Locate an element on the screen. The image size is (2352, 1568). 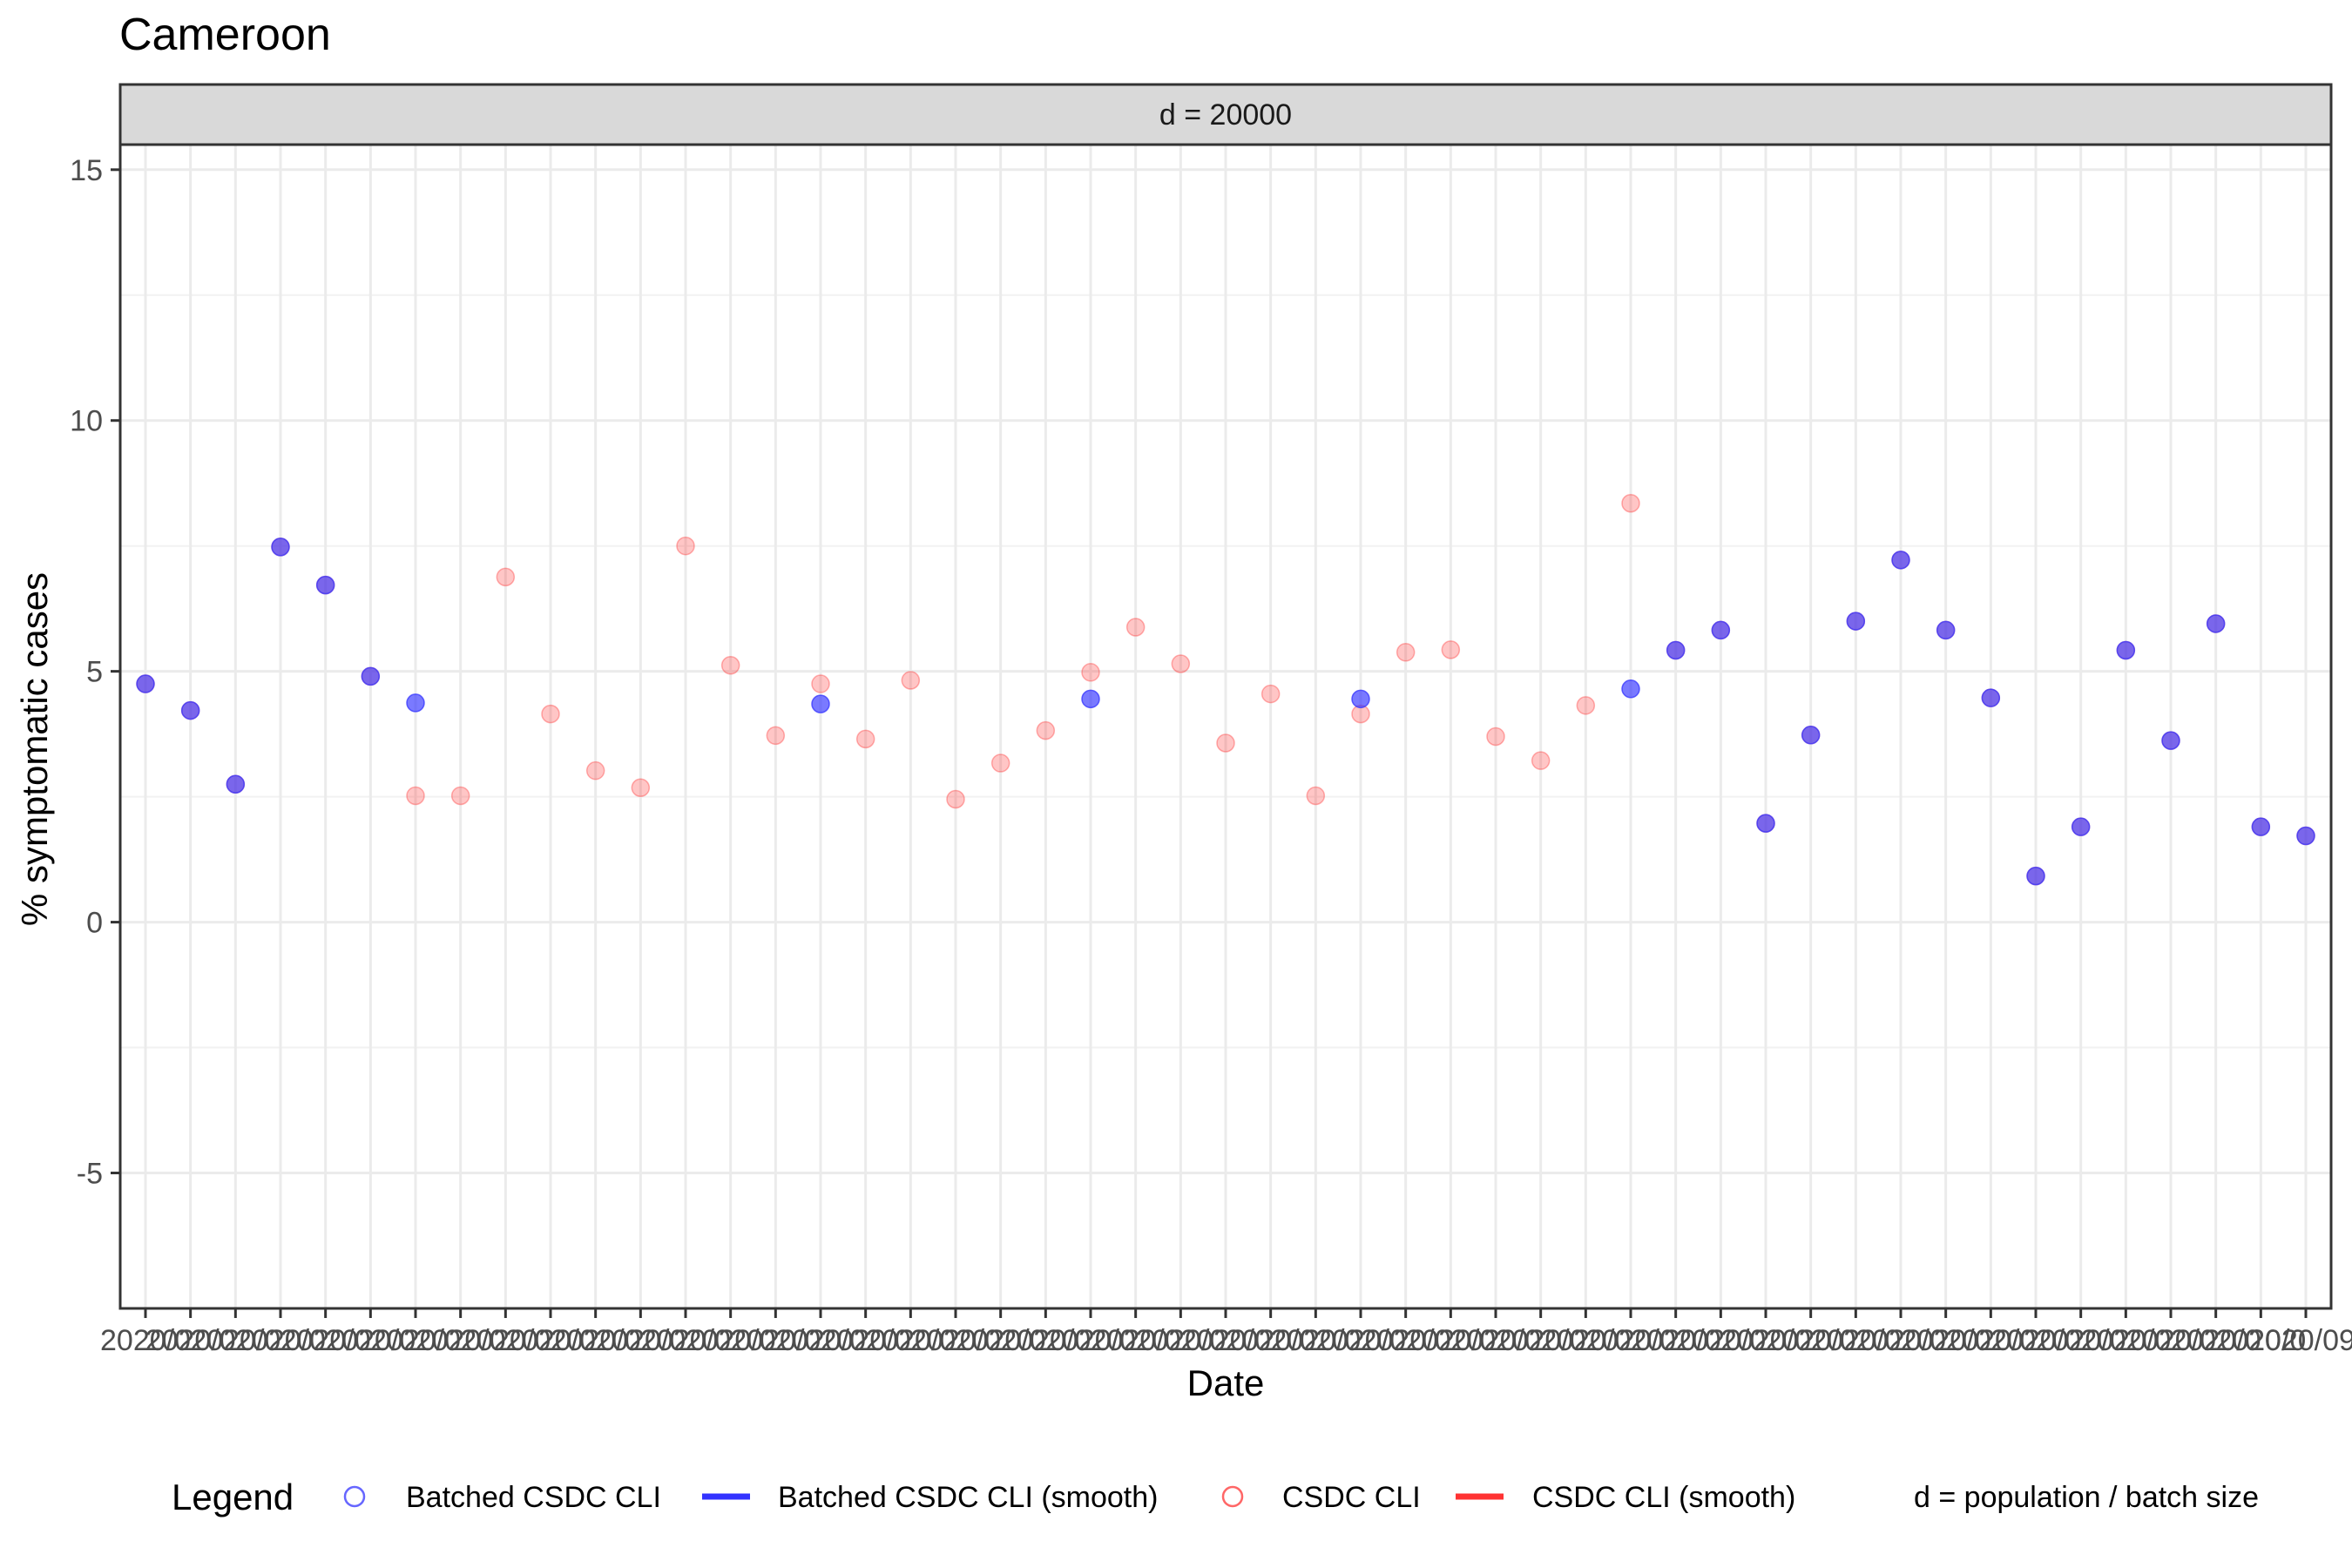
y-axis: -5 0 5 10 15 is located at coordinates (95, 672).